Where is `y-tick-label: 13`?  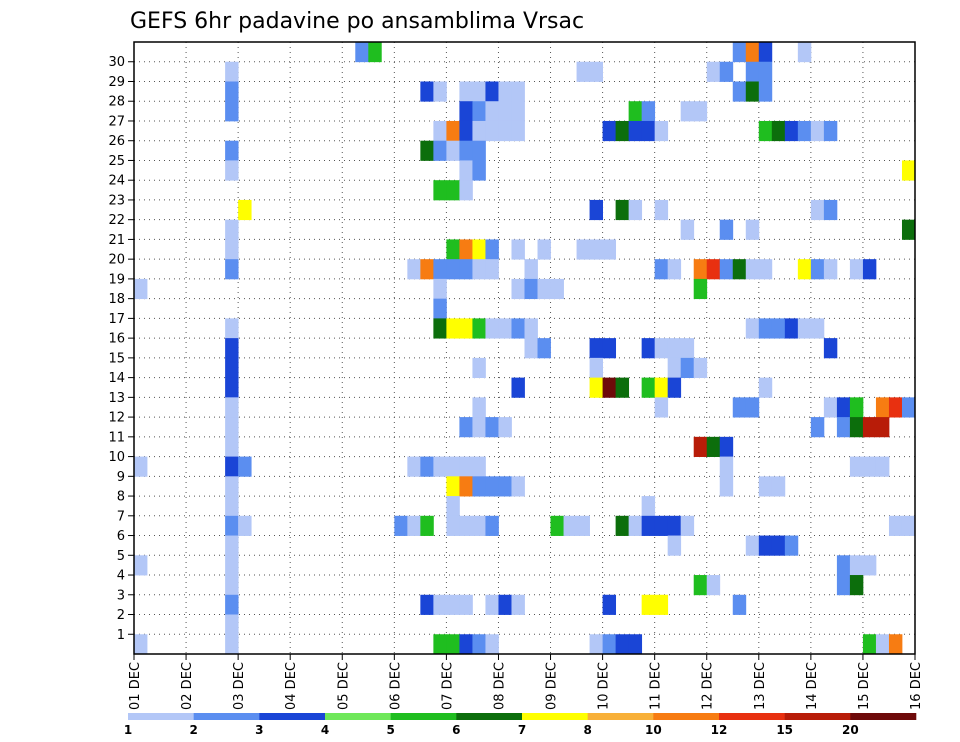
y-tick-label: 13 is located at coordinates (116, 398).